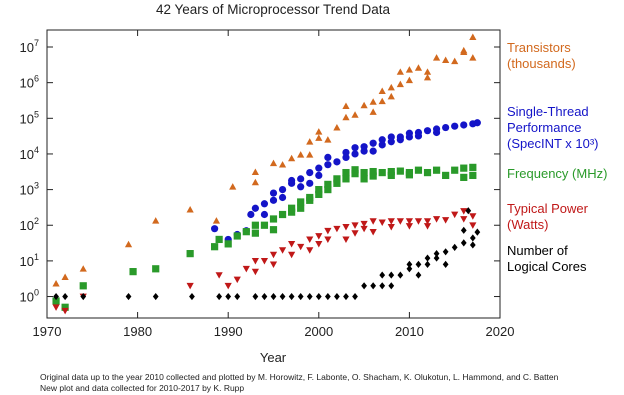 Image resolution: width=624 pixels, height=395 pixels. Describe the element at coordinates (36, 114) in the screenshot. I see `y-tick-exponent: 5` at that location.